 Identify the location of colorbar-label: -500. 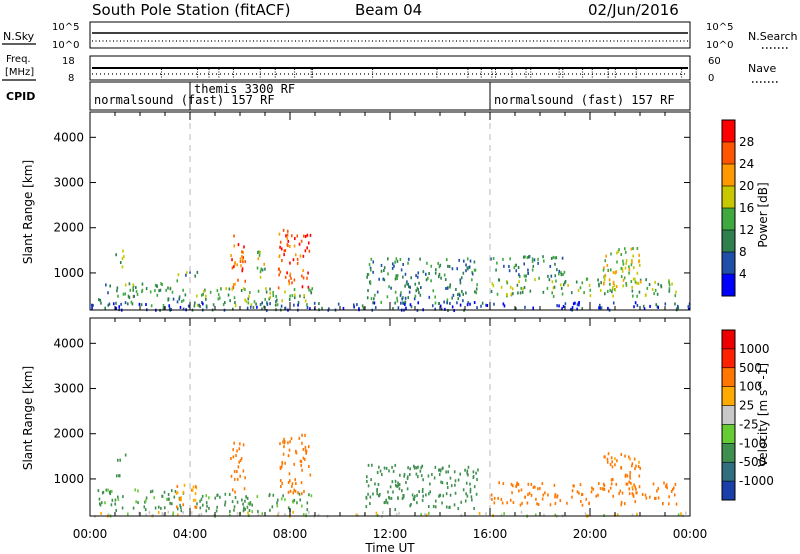
(752, 462).